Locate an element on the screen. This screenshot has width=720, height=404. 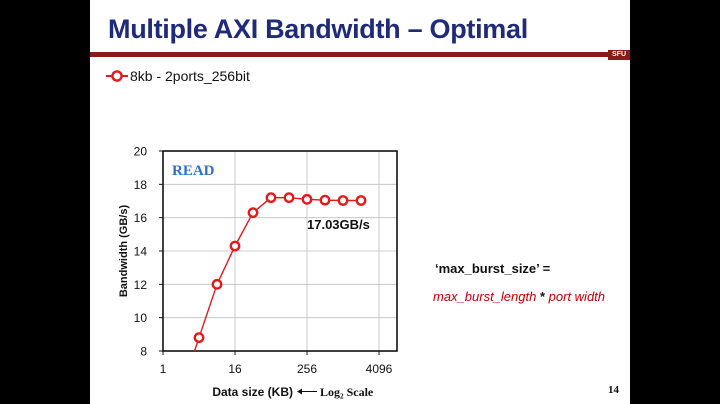
left-arrow-icon is located at coordinates (307, 391).